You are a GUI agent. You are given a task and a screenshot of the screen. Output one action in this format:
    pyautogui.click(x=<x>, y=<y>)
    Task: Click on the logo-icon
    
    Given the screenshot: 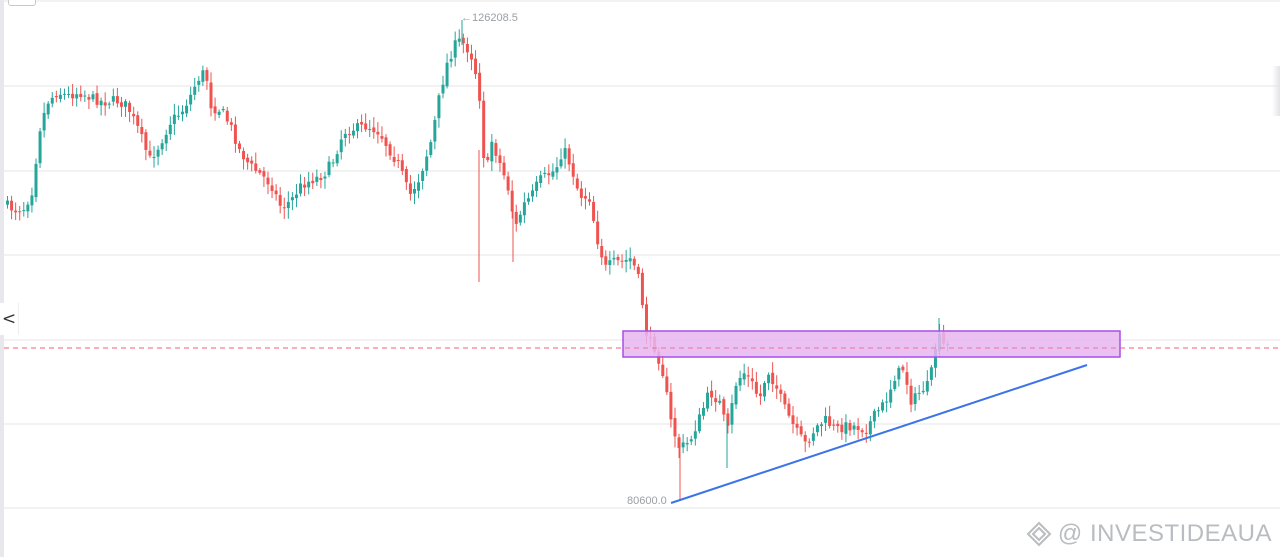 What is the action you would take?
    pyautogui.click(x=1039, y=534)
    